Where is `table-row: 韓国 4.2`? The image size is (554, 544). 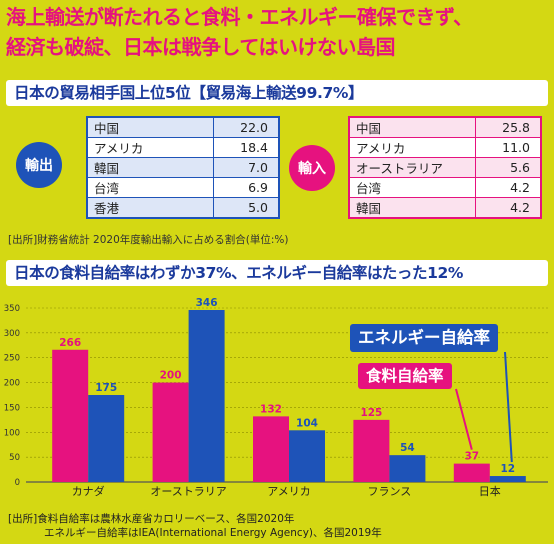 table-row: 韓国 4.2 is located at coordinates (445, 208).